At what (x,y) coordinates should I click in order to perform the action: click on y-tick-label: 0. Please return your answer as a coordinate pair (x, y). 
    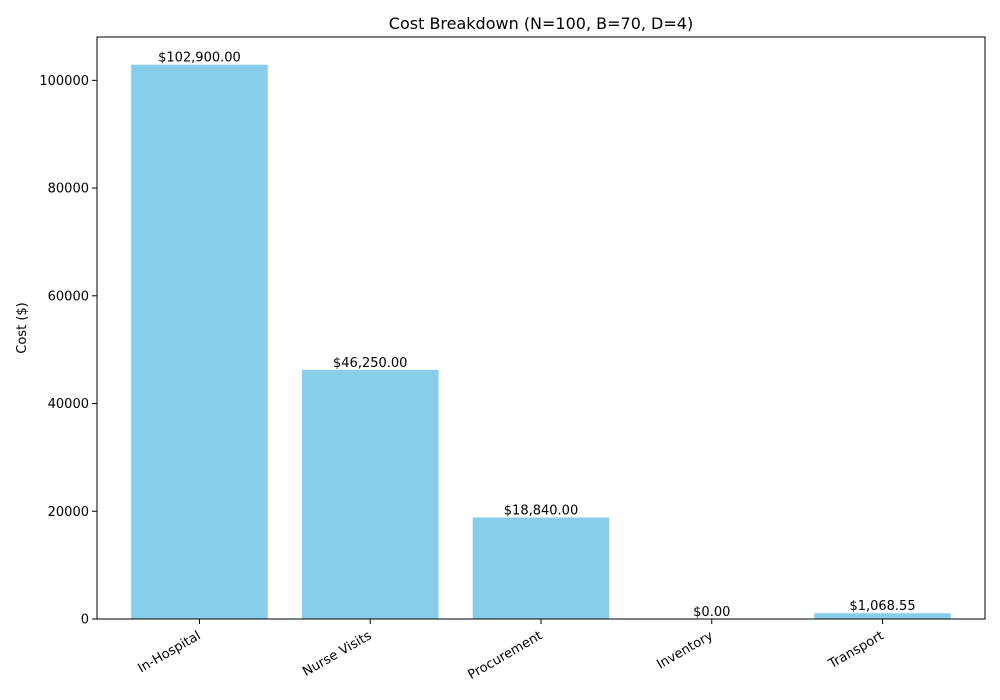
    Looking at the image, I should click on (85, 620).